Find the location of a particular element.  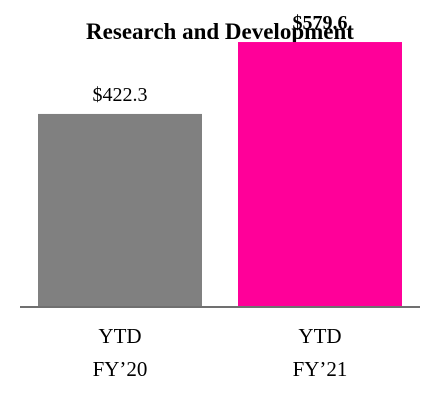

category-label-1-line-1: YTD is located at coordinates (119, 336).